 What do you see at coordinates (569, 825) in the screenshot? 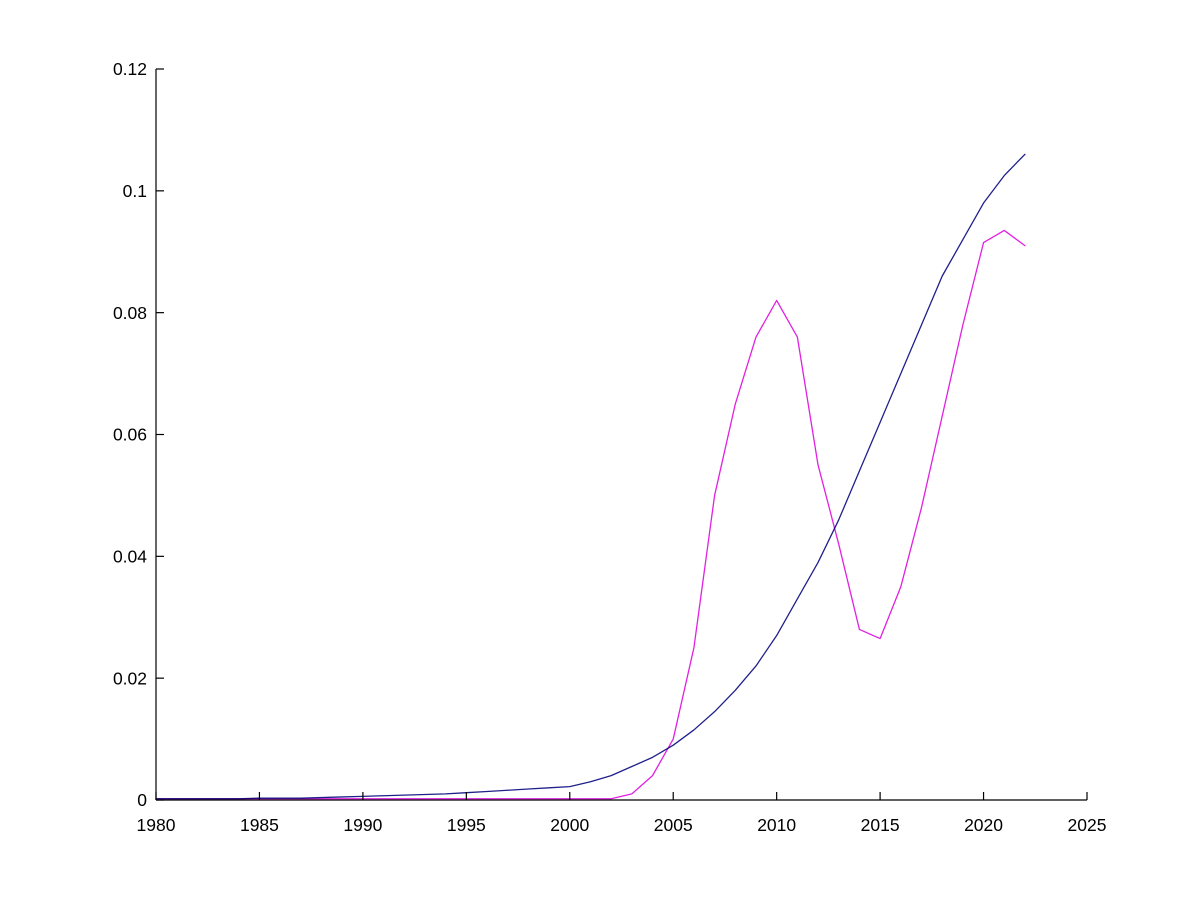
I see `x-axis-tick-label: 2000` at bounding box center [569, 825].